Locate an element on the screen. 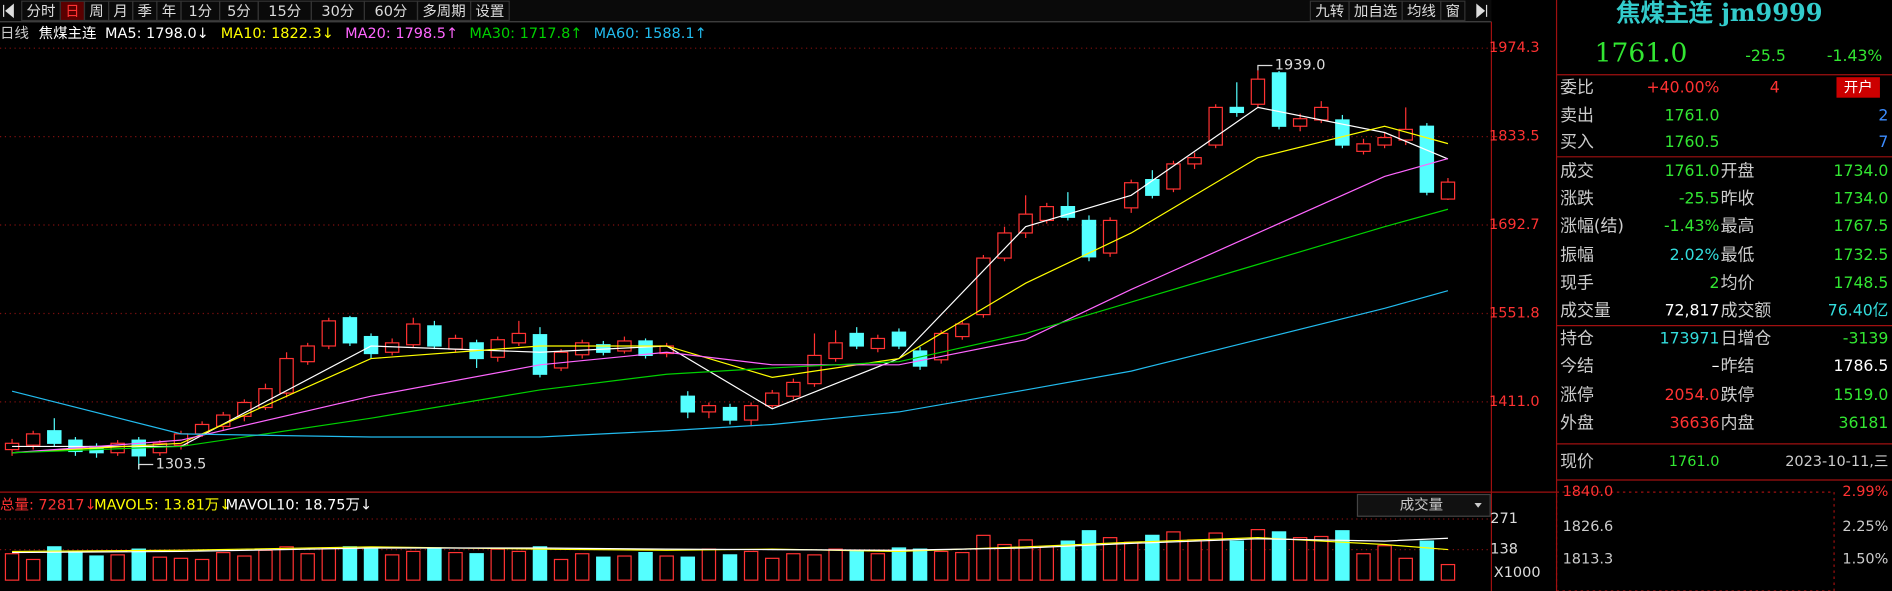  field-label: 成交 is located at coordinates (1577, 170).